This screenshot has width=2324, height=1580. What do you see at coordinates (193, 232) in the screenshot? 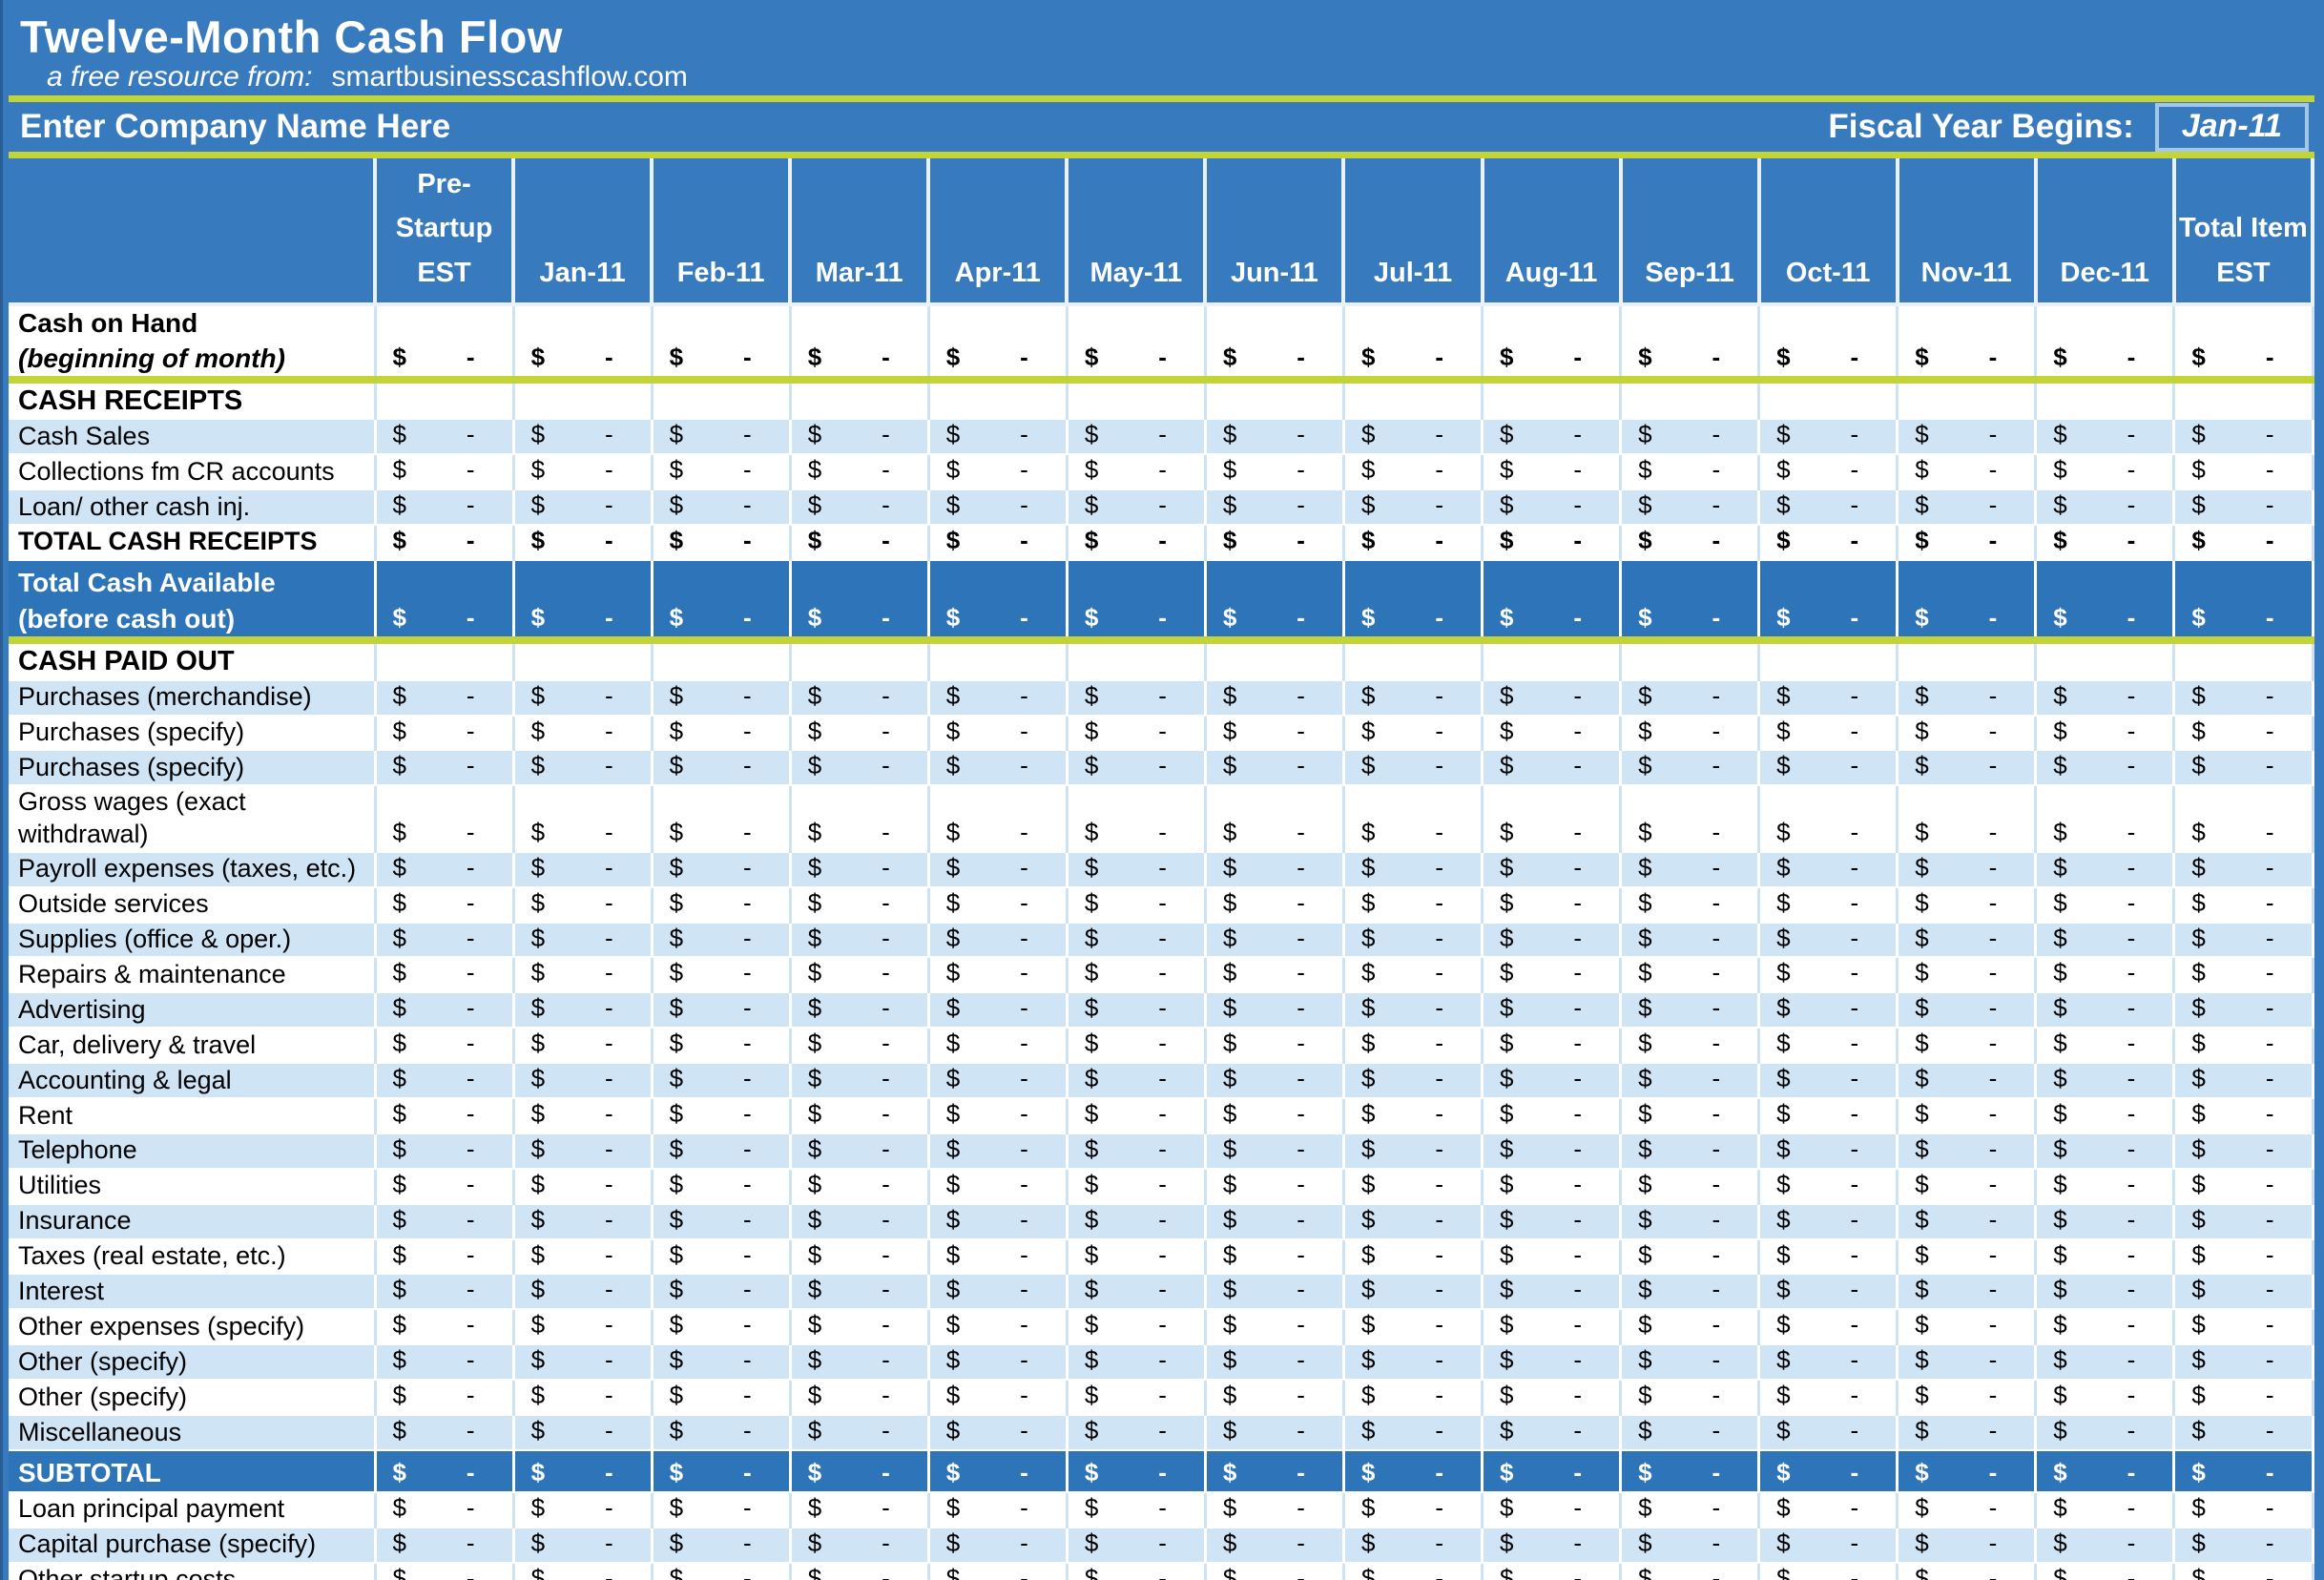
I see `corner-header-cell` at bounding box center [193, 232].